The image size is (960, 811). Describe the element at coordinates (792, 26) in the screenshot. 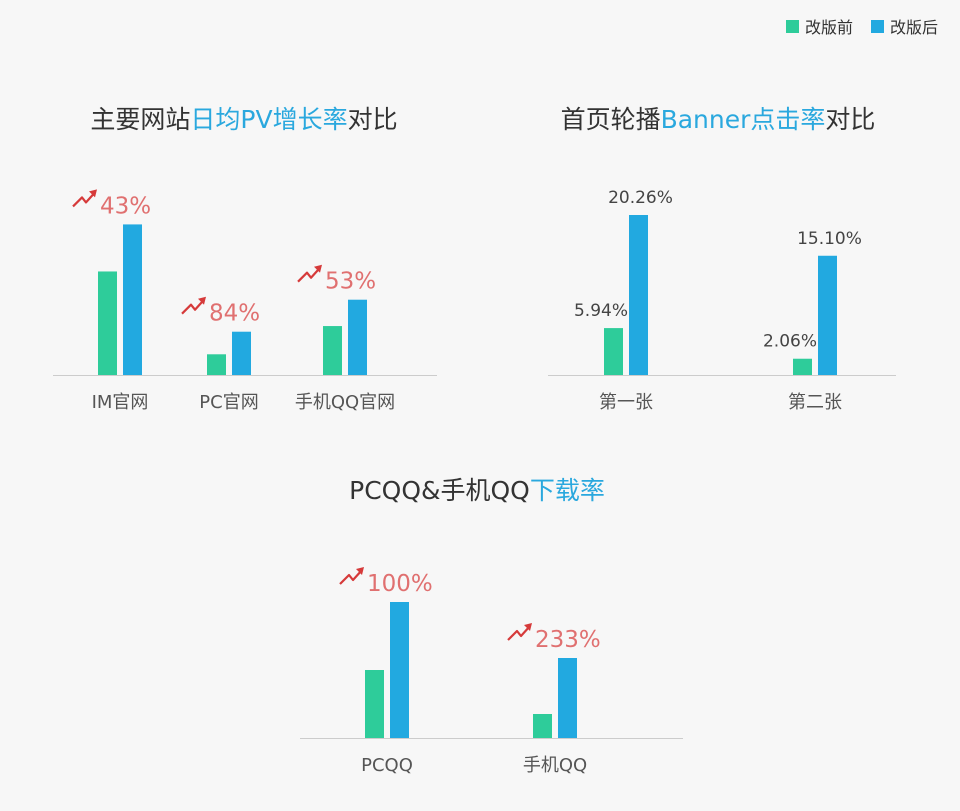

I see `legend-swatch-before` at that location.